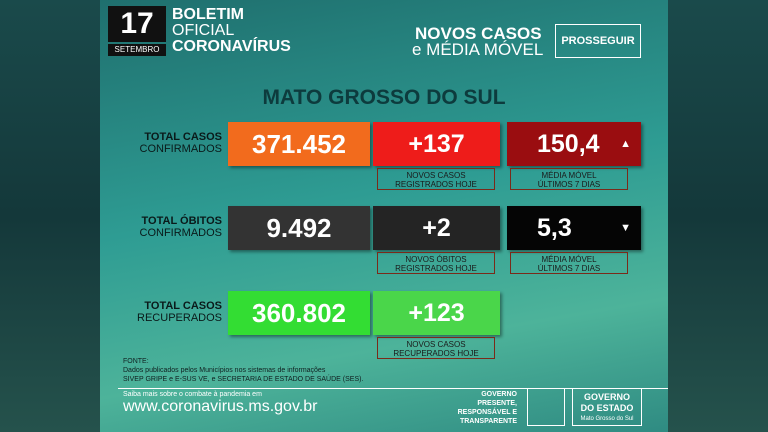  What do you see at coordinates (606, 397) in the screenshot?
I see `logo-line: GOVERNO` at bounding box center [606, 397].